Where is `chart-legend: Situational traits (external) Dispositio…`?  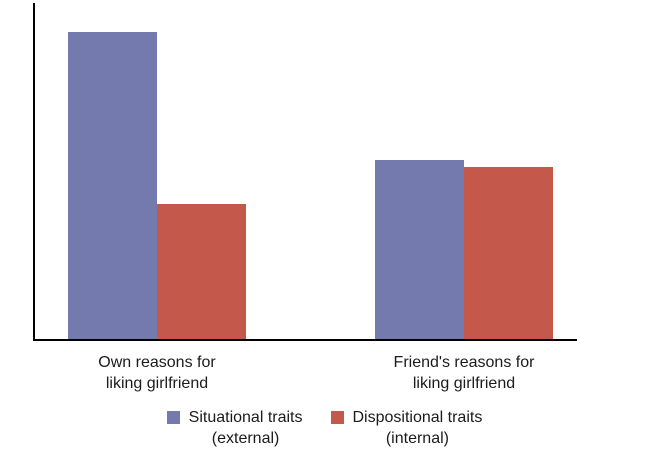
chart-legend: Situational traits (external) Dispositio… is located at coordinates (324, 428).